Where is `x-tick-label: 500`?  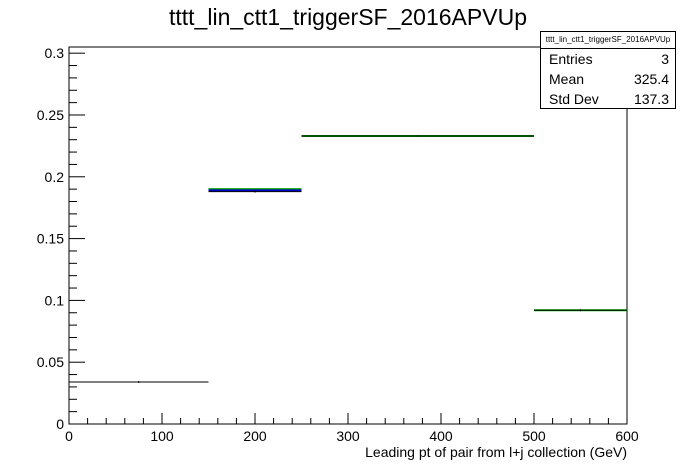
x-tick-label: 500 is located at coordinates (534, 436).